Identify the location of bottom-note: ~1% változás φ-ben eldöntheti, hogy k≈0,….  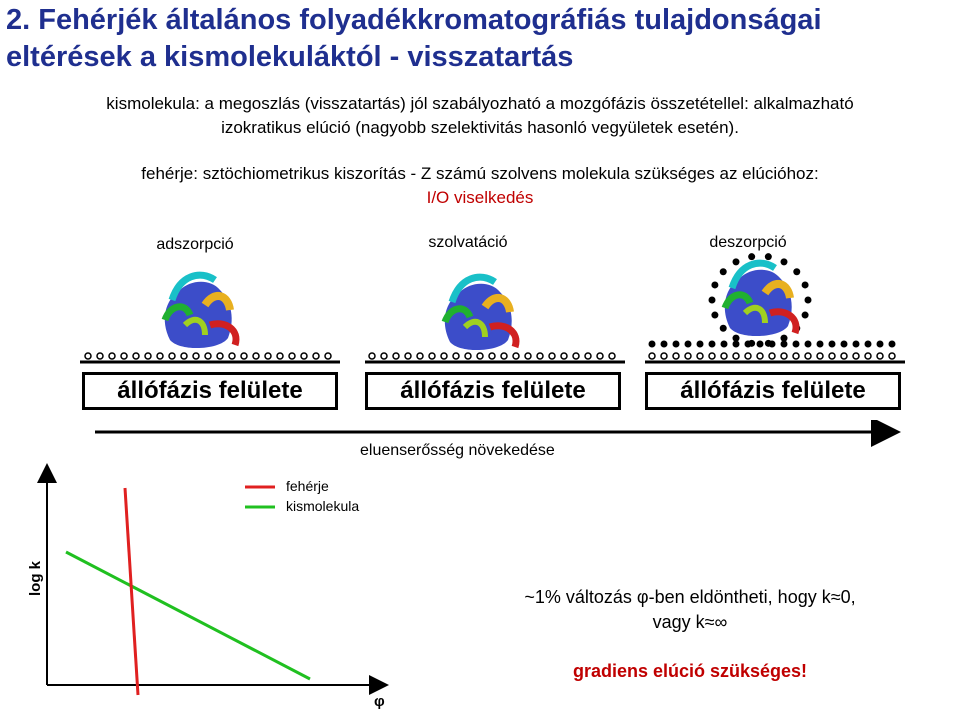
(690, 634).